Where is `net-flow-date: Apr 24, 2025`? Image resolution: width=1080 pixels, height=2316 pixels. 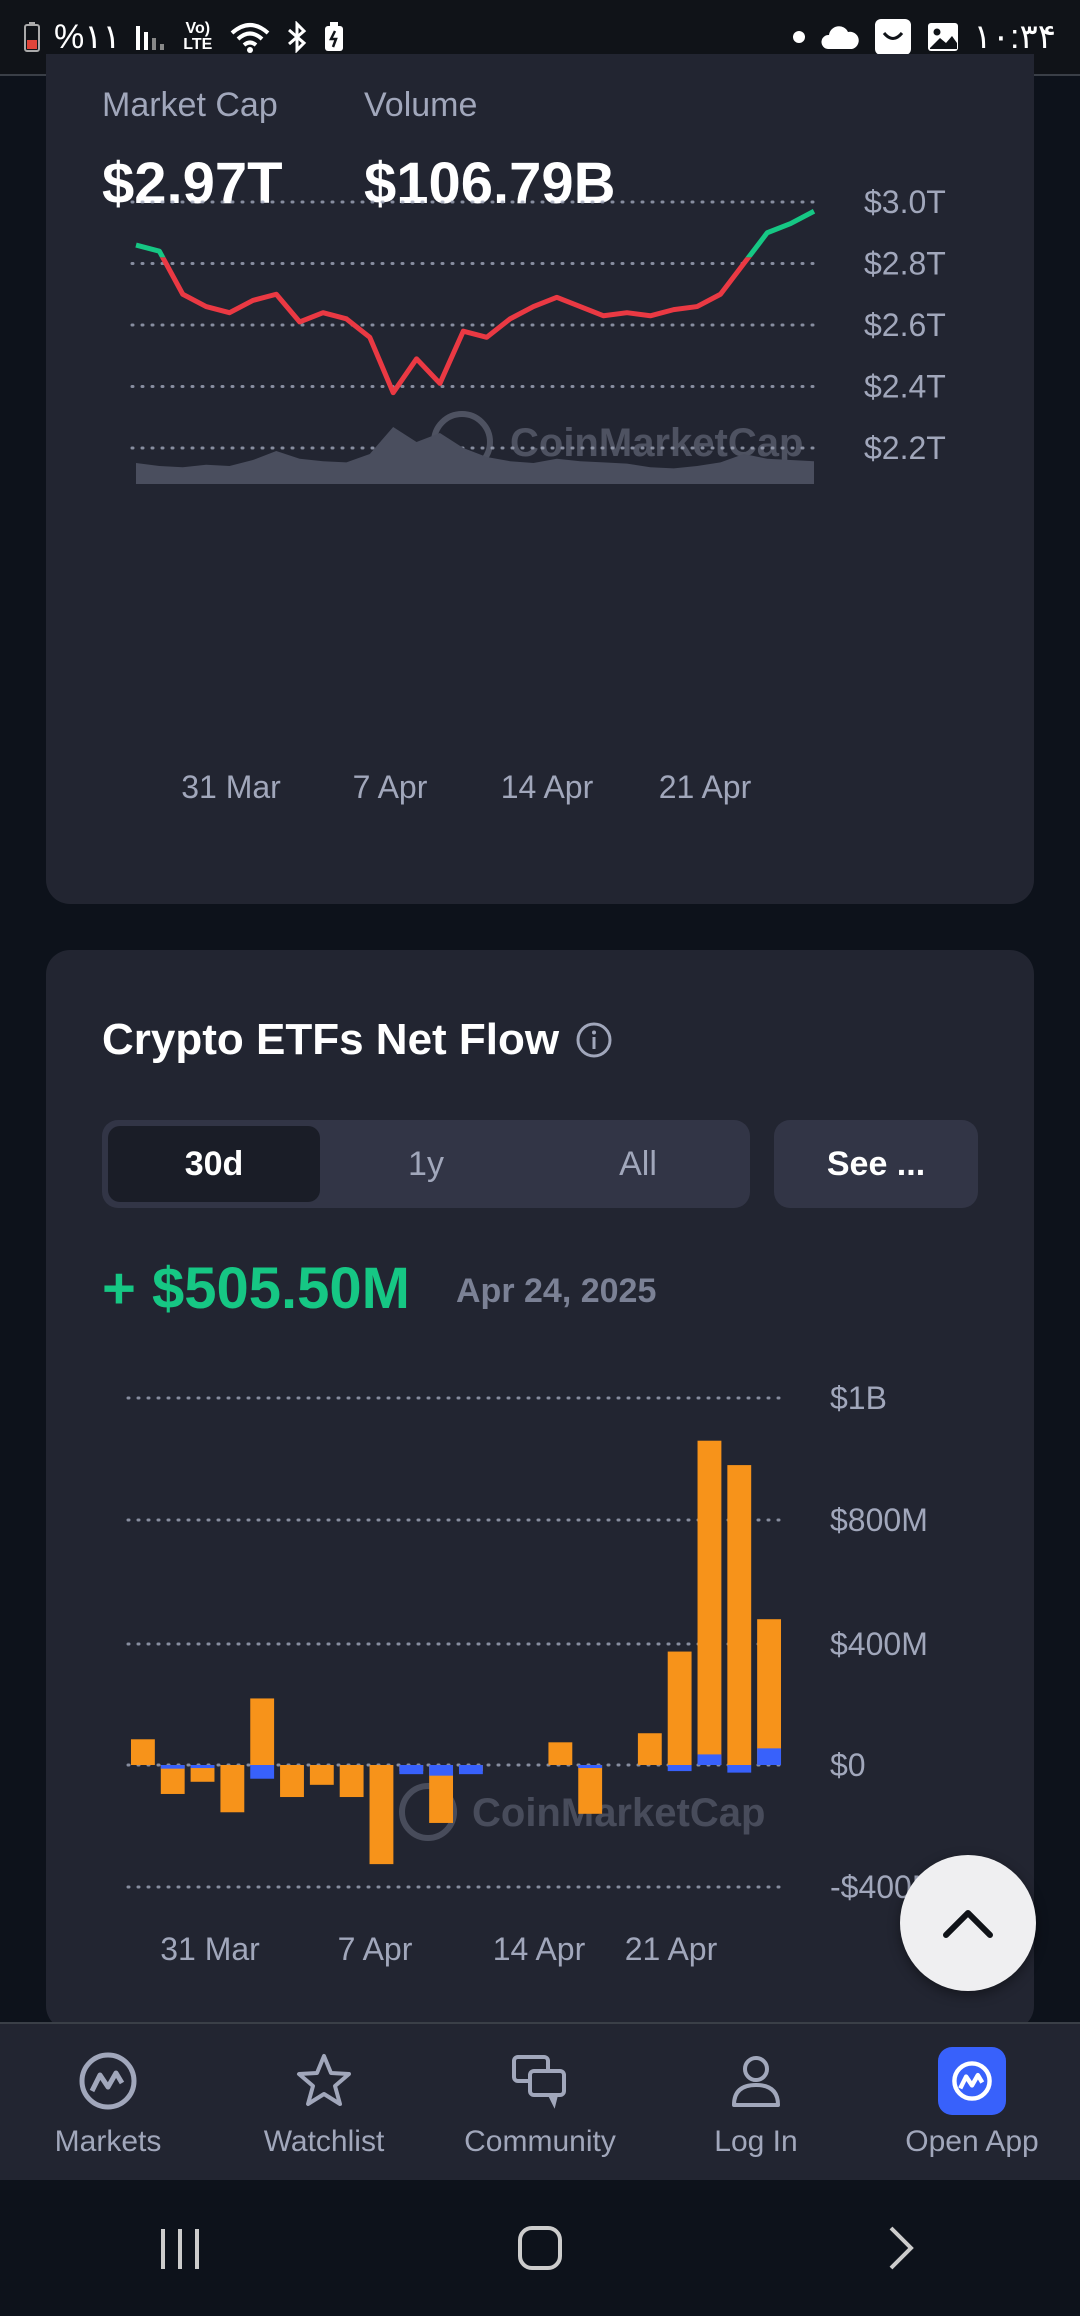
net-flow-date: Apr 24, 2025 is located at coordinates (556, 1291).